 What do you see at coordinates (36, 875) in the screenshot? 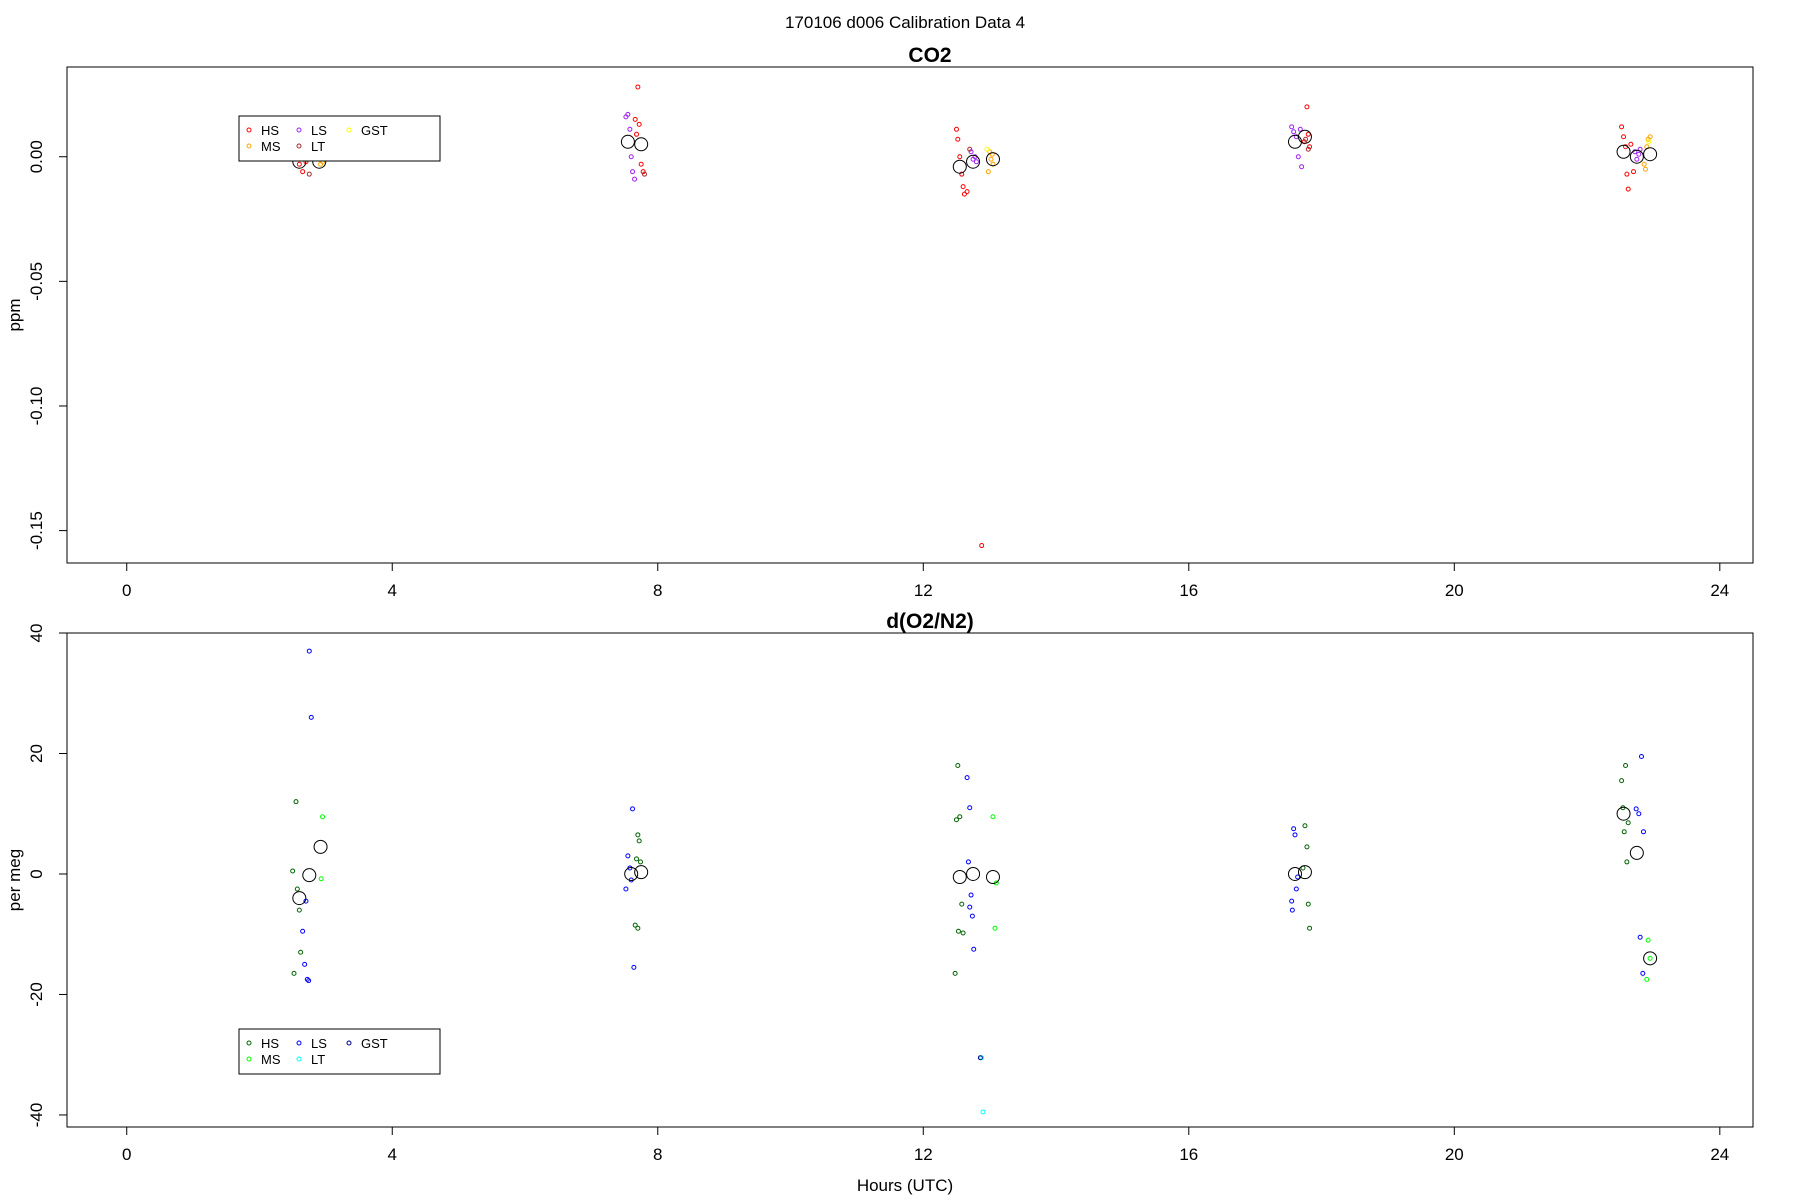
I see `y-axis: 40 20 0 -20 -40 per meg` at bounding box center [36, 875].